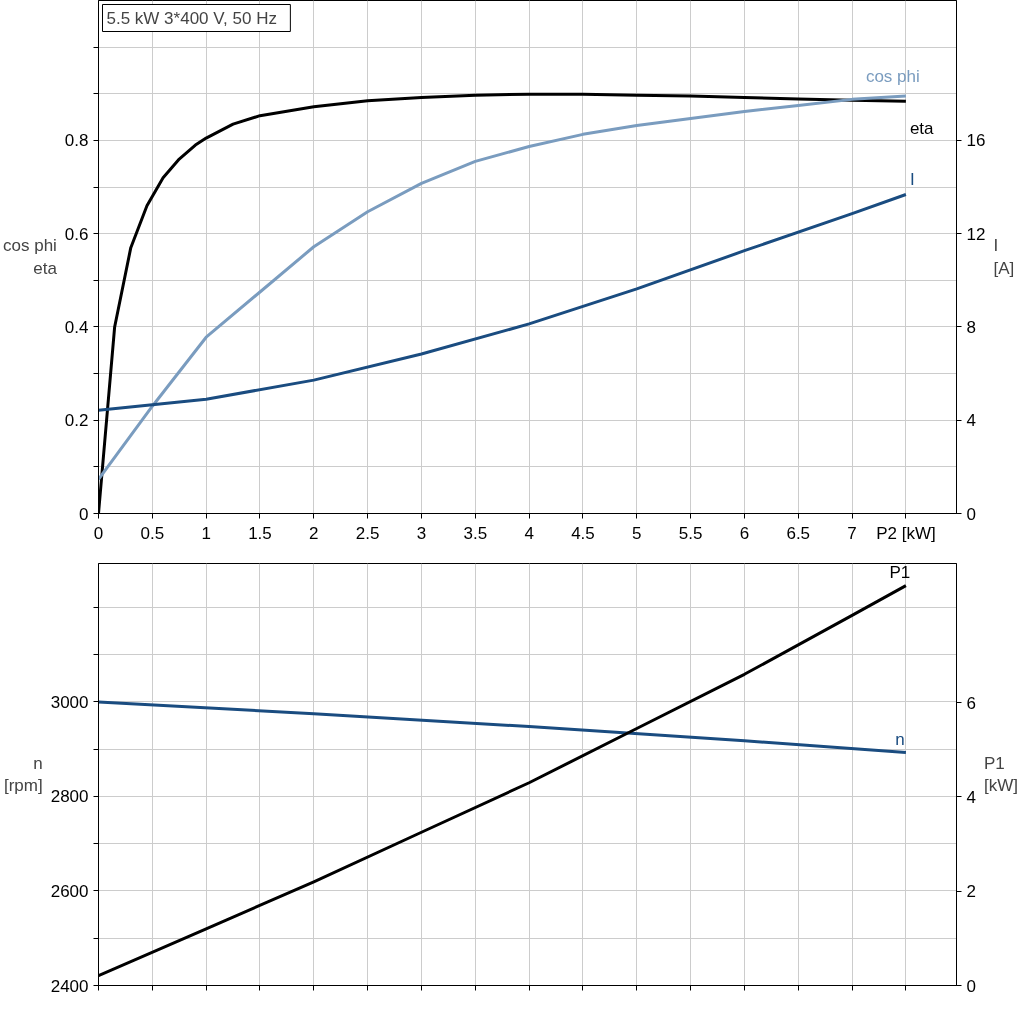 Image resolution: width=1024 pixels, height=1024 pixels. What do you see at coordinates (23, 774) in the screenshot?
I see `y-axis-title: n [rpm]` at bounding box center [23, 774].